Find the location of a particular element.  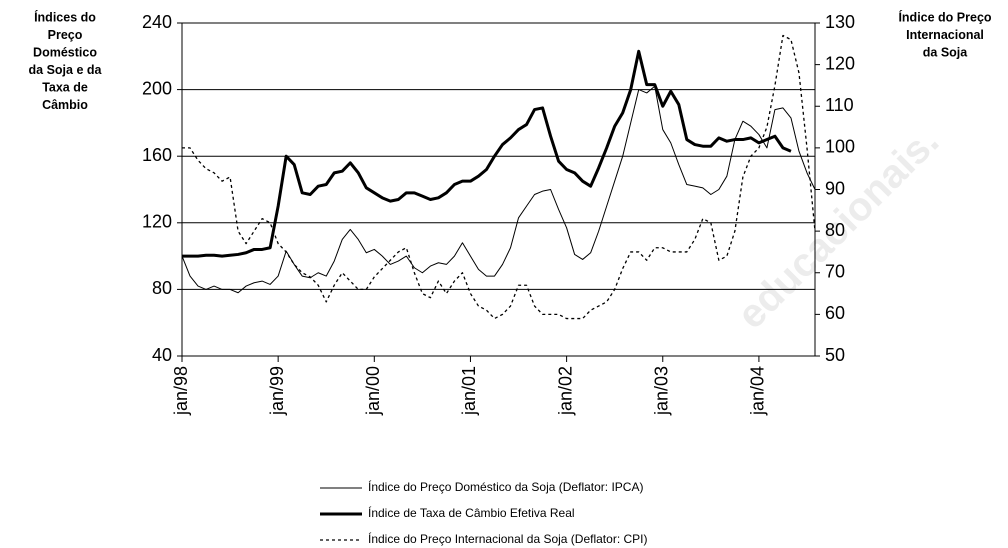

y2-tick-label: 130 is located at coordinates (840, 22).